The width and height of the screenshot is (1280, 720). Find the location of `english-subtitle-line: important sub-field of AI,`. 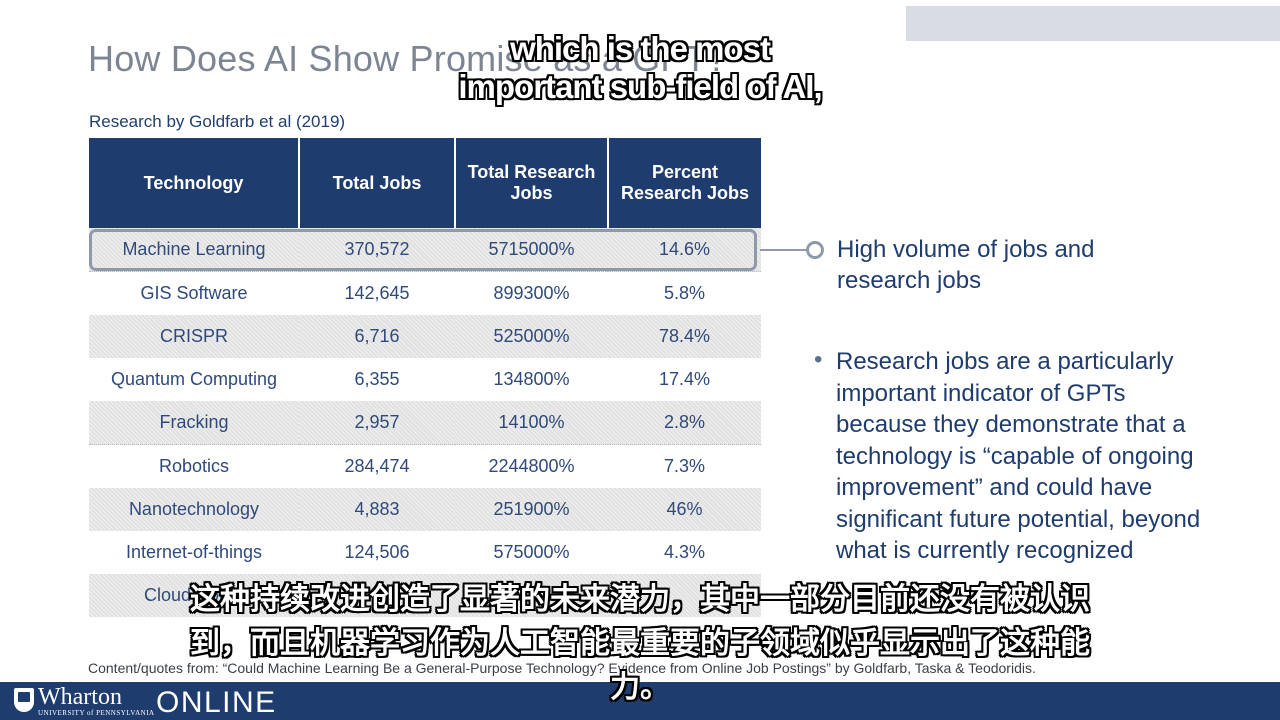

english-subtitle-line: important sub-field of AI, is located at coordinates (640, 86).